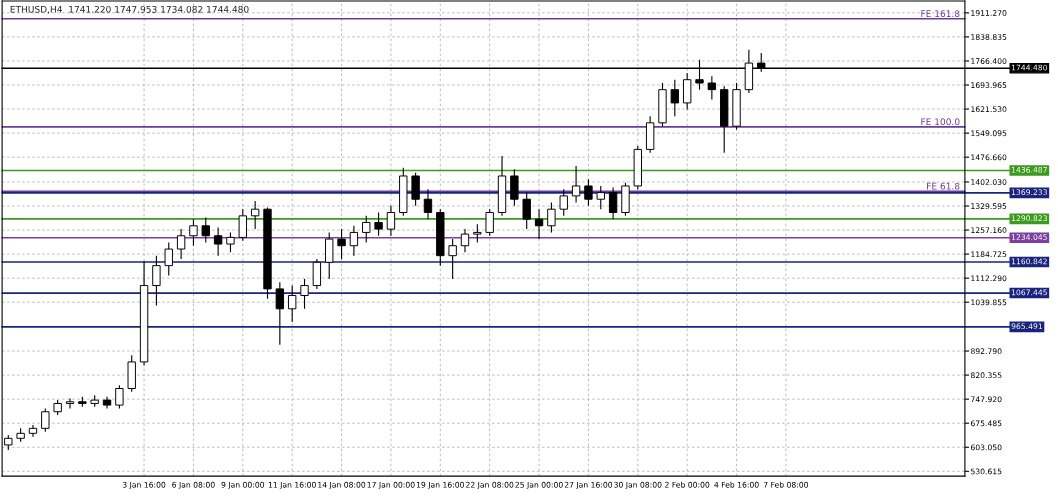 Image resolution: width=1058 pixels, height=496 pixels. What do you see at coordinates (940, 14) in the screenshot?
I see `ref-line-label: FE 161.8` at bounding box center [940, 14].